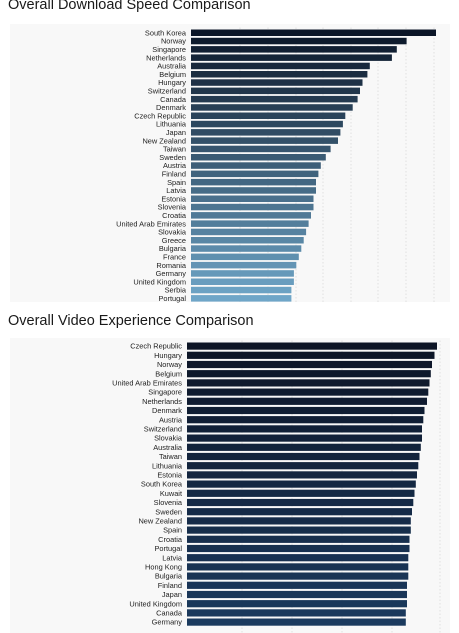 This screenshot has width=459, height=633. What do you see at coordinates (174, 149) in the screenshot?
I see `download-category-label: Taiwan` at bounding box center [174, 149].